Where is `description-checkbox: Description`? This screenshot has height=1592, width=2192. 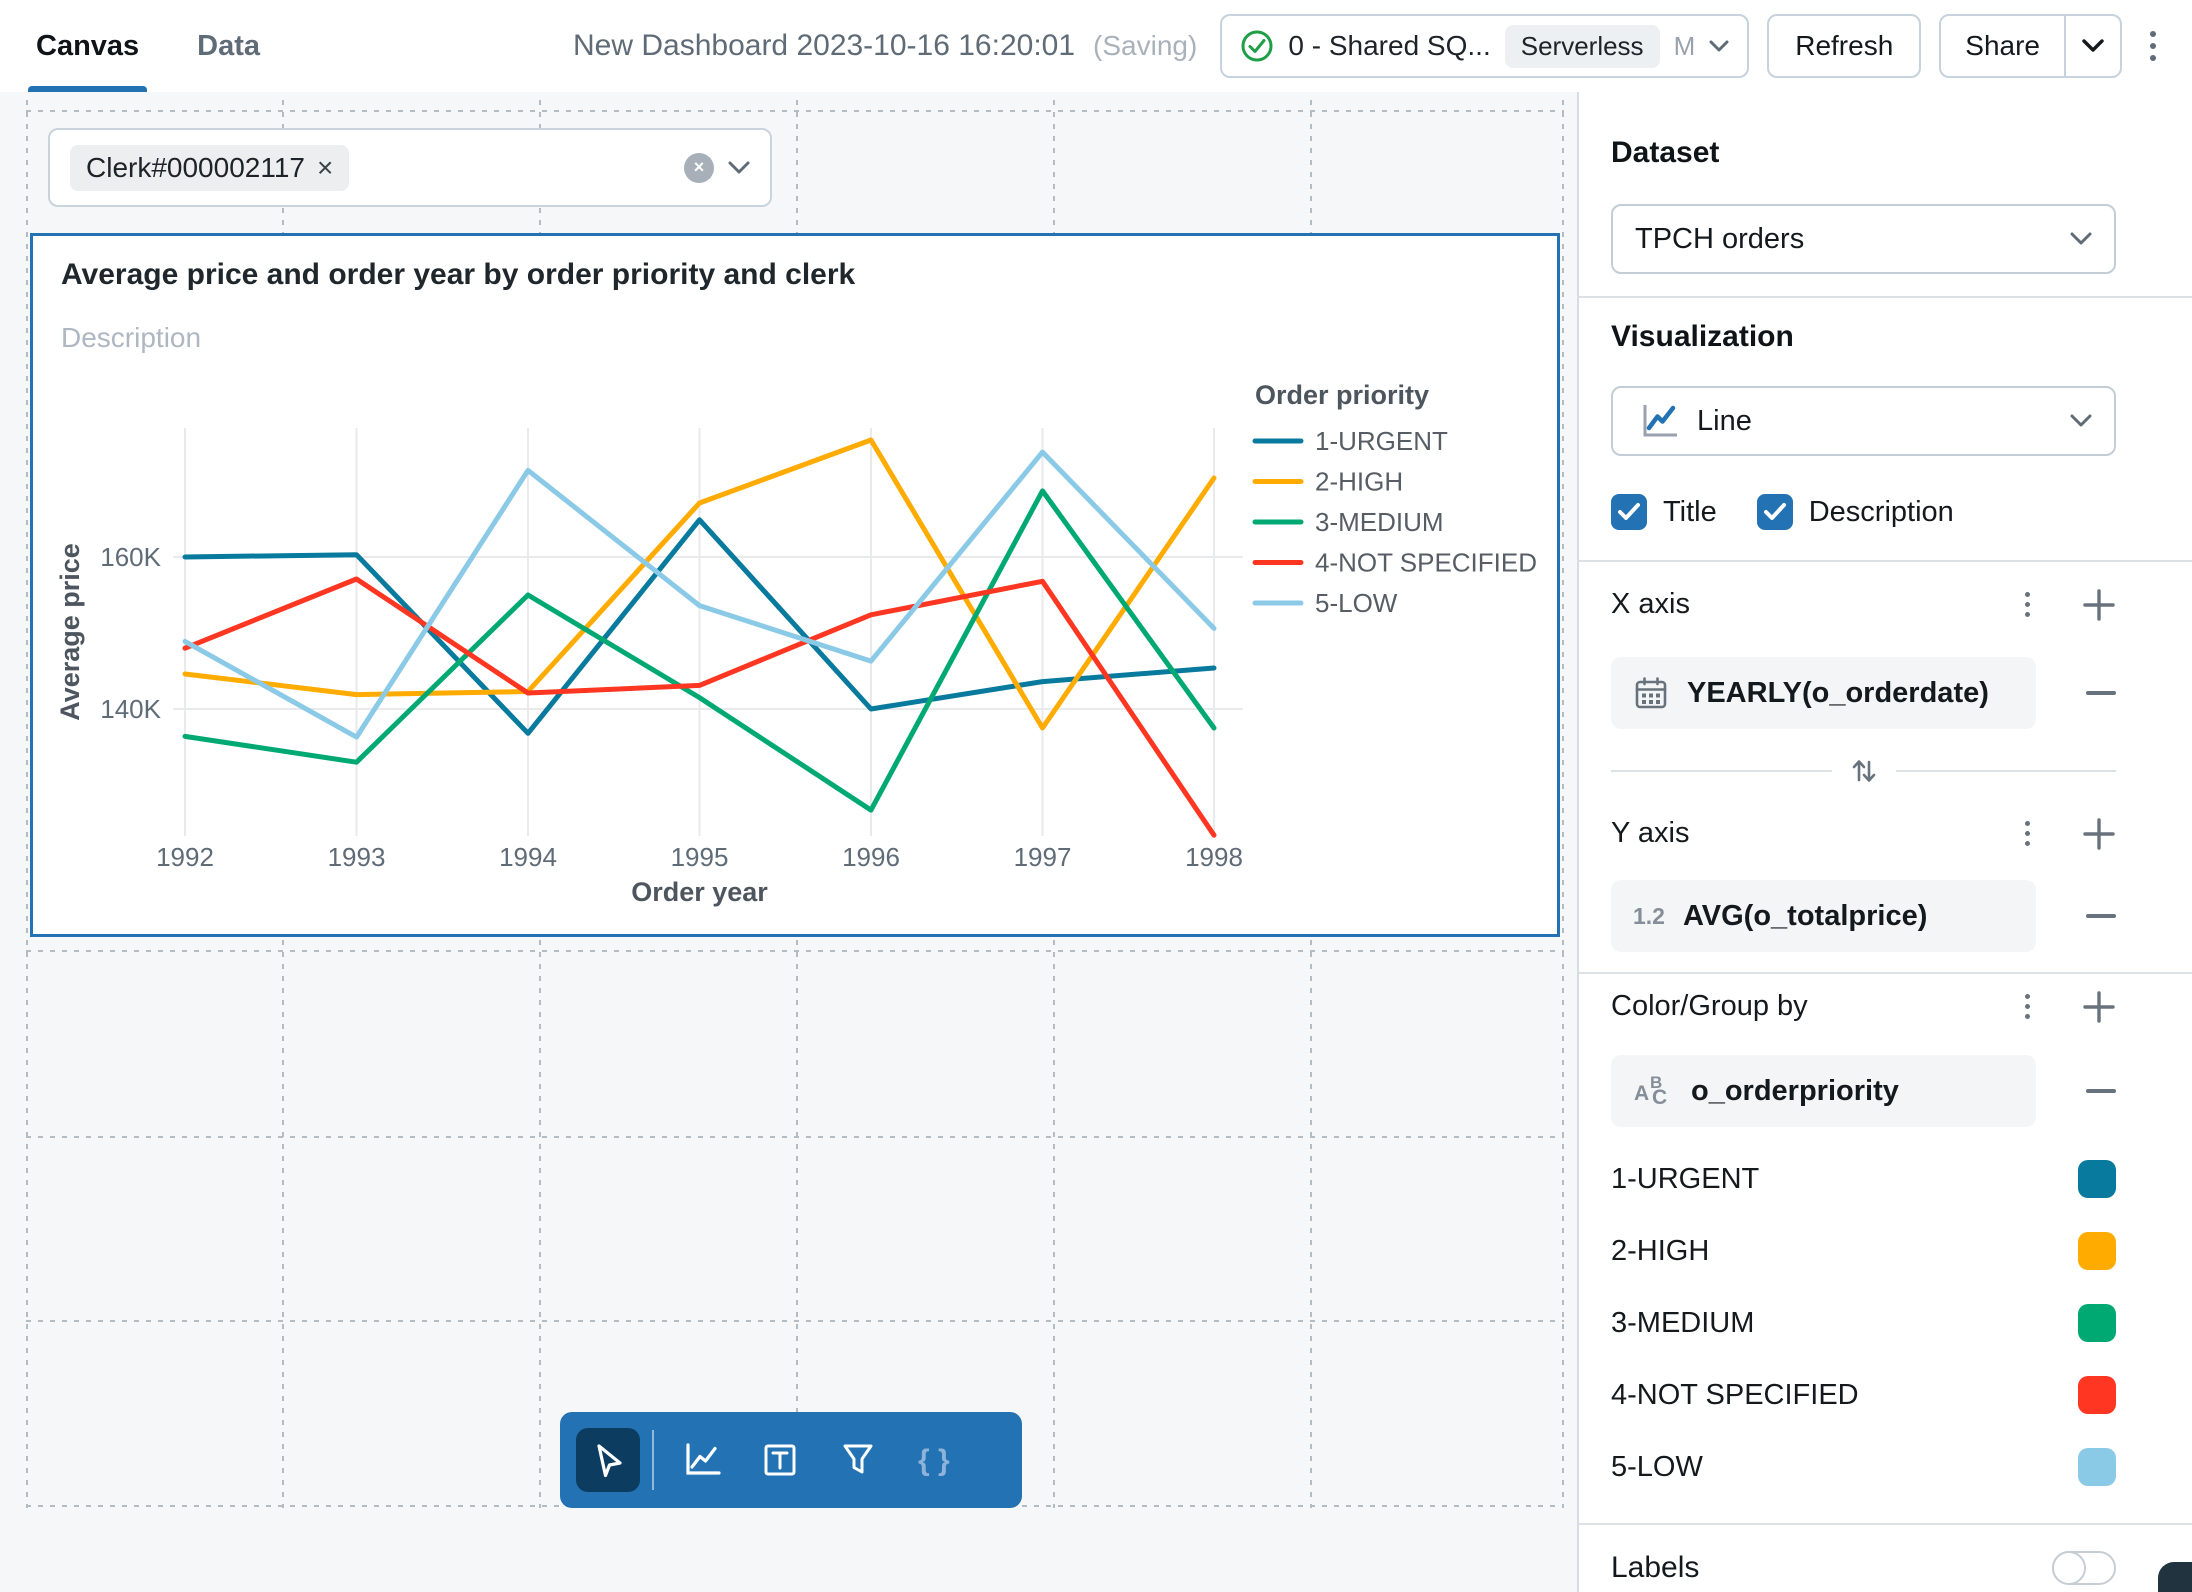 description-checkbox: Description is located at coordinates (1855, 512).